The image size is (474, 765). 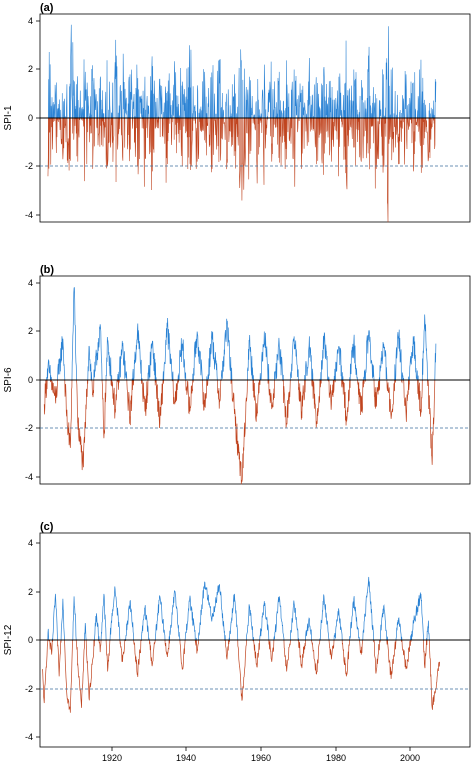 I want to click on panel-c-xtick-label: 1920, so click(x=112, y=758).